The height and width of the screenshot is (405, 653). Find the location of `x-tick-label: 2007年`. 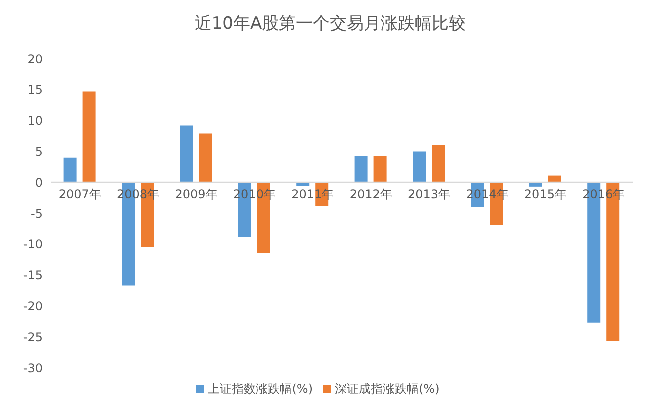

x-tick-label: 2007年 is located at coordinates (80, 195).